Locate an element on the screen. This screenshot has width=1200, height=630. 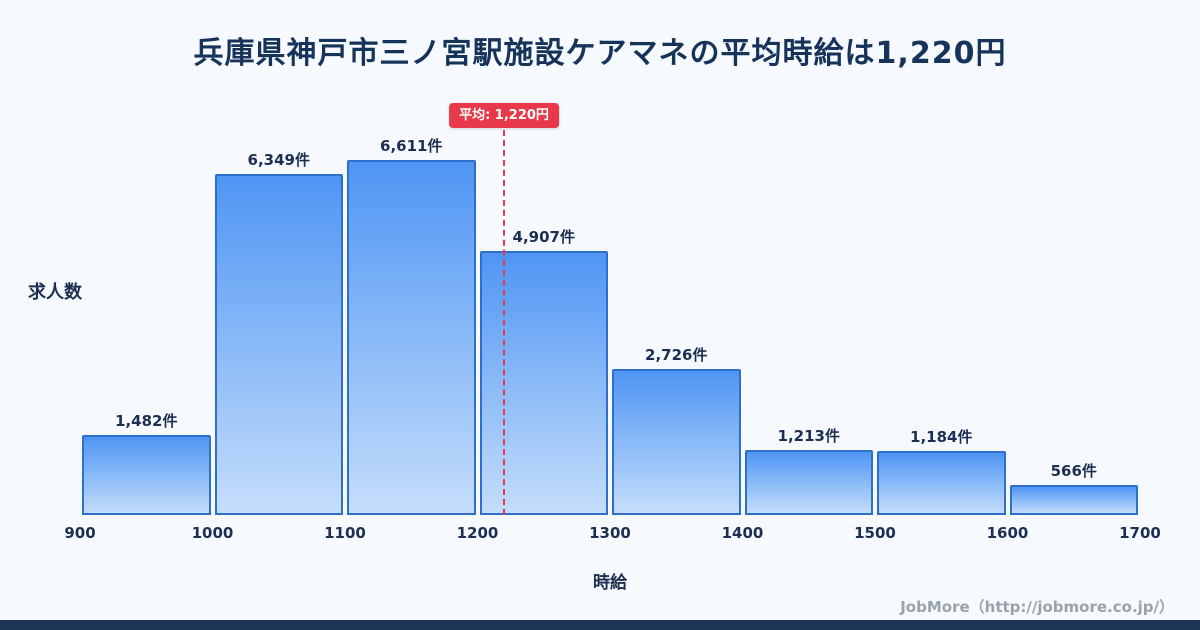
x-axis-tick: 1000 is located at coordinates (212, 533).